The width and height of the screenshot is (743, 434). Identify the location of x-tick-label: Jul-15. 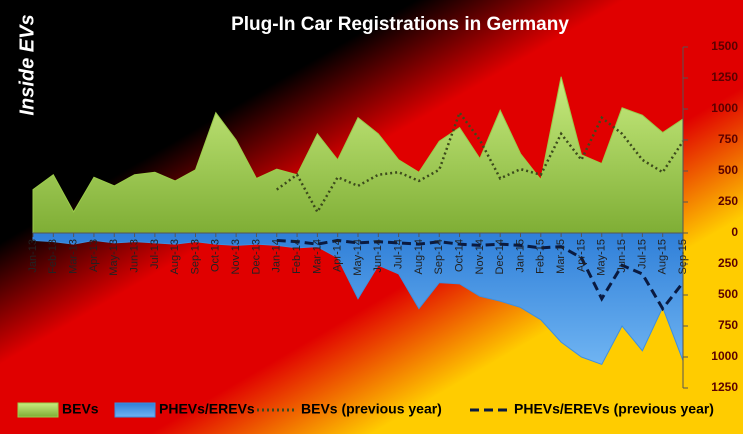
(642, 254).